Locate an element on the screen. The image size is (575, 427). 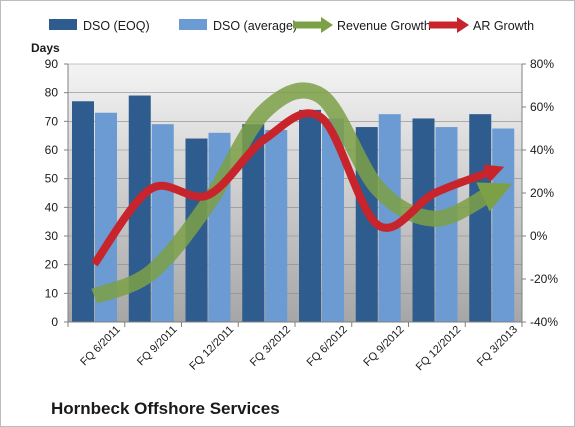
legend-item: Revenue Growth is located at coordinates (362, 25).